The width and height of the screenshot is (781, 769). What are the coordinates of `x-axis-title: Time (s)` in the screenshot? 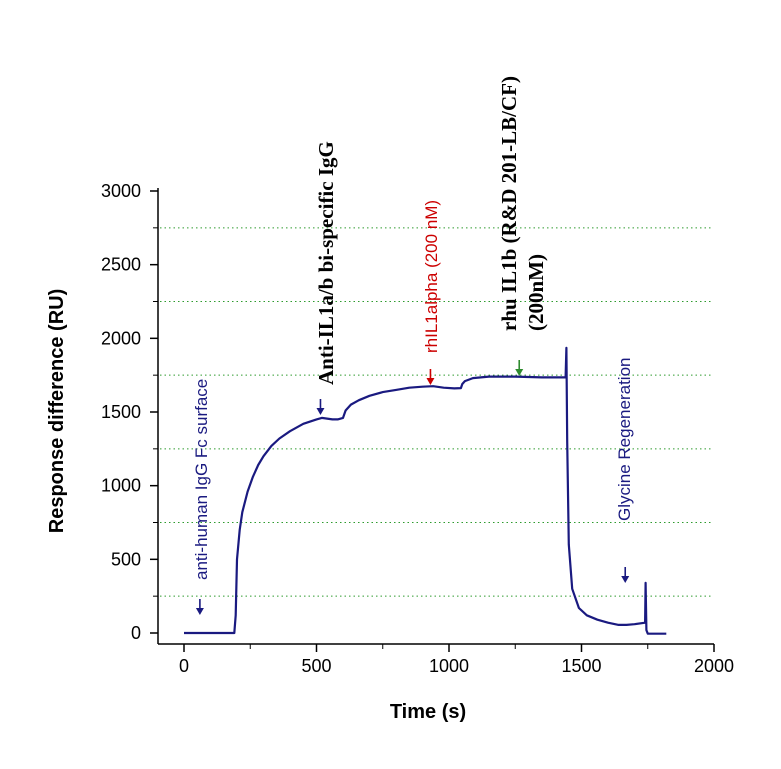 It's located at (428, 712).